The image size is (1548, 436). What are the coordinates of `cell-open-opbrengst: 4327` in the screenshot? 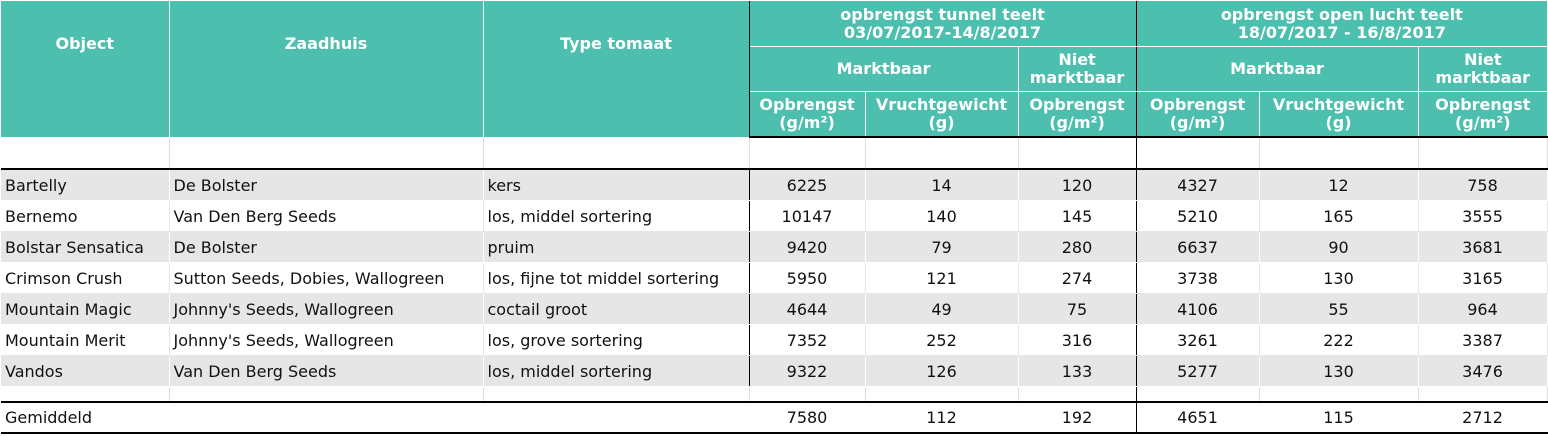 It's located at (1198, 185).